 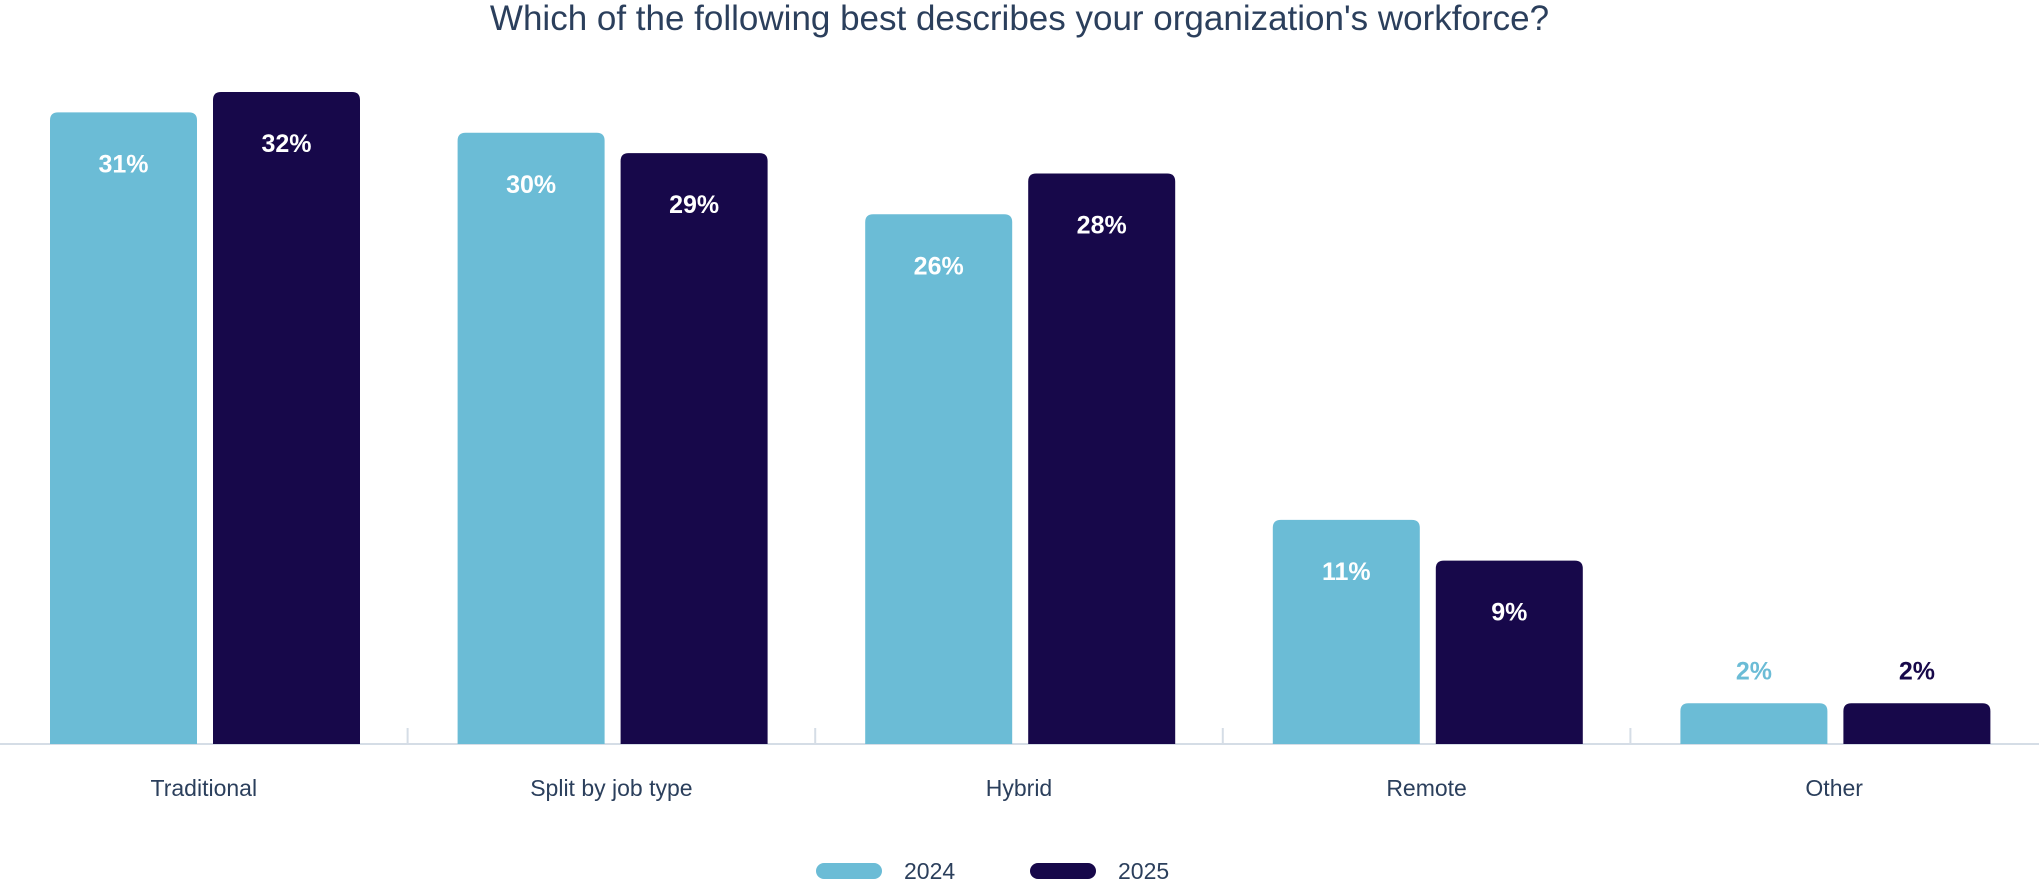 What do you see at coordinates (1754, 723) in the screenshot?
I see `bar-2024-other` at bounding box center [1754, 723].